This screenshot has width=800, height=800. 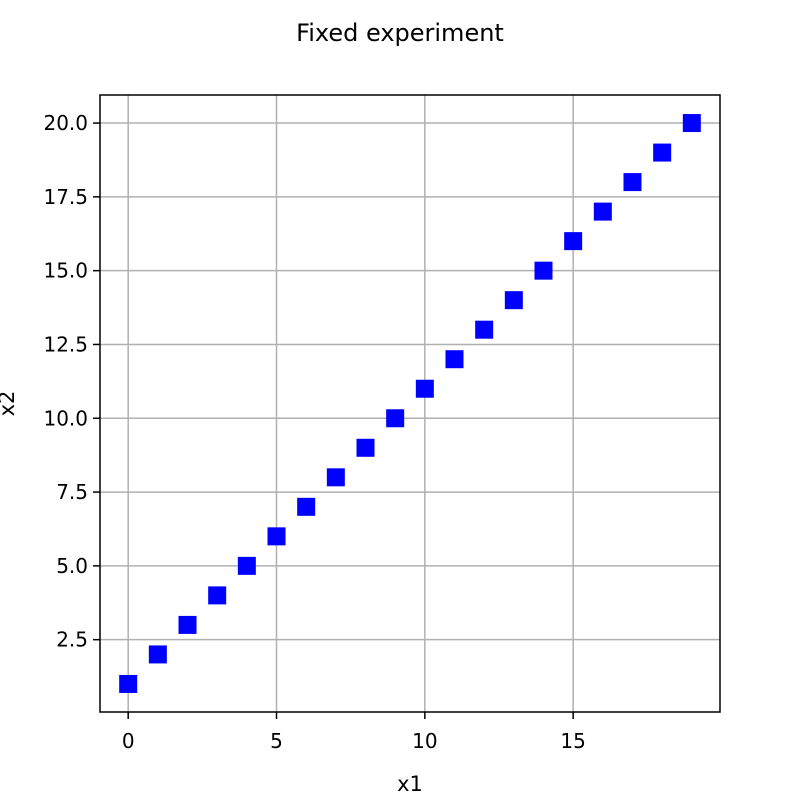 I want to click on y-tick-label: 12.5, so click(x=65, y=344).